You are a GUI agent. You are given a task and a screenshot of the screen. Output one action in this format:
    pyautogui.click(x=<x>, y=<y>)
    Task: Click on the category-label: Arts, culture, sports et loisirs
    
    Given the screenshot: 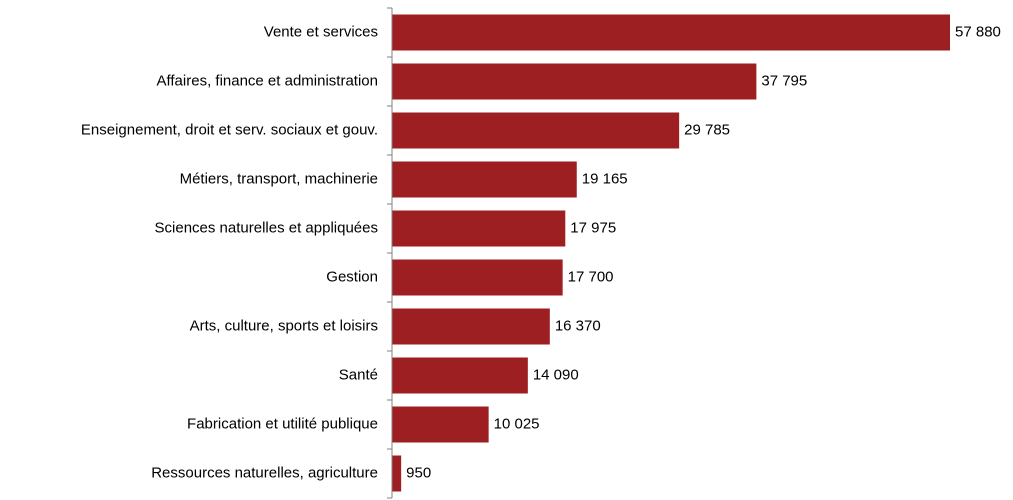 What is the action you would take?
    pyautogui.click(x=284, y=325)
    